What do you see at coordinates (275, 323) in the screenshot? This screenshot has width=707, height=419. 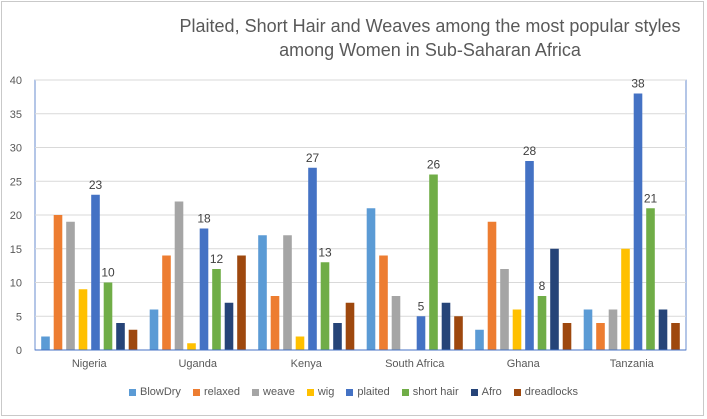 I see `bar-relaxed-kenya` at bounding box center [275, 323].